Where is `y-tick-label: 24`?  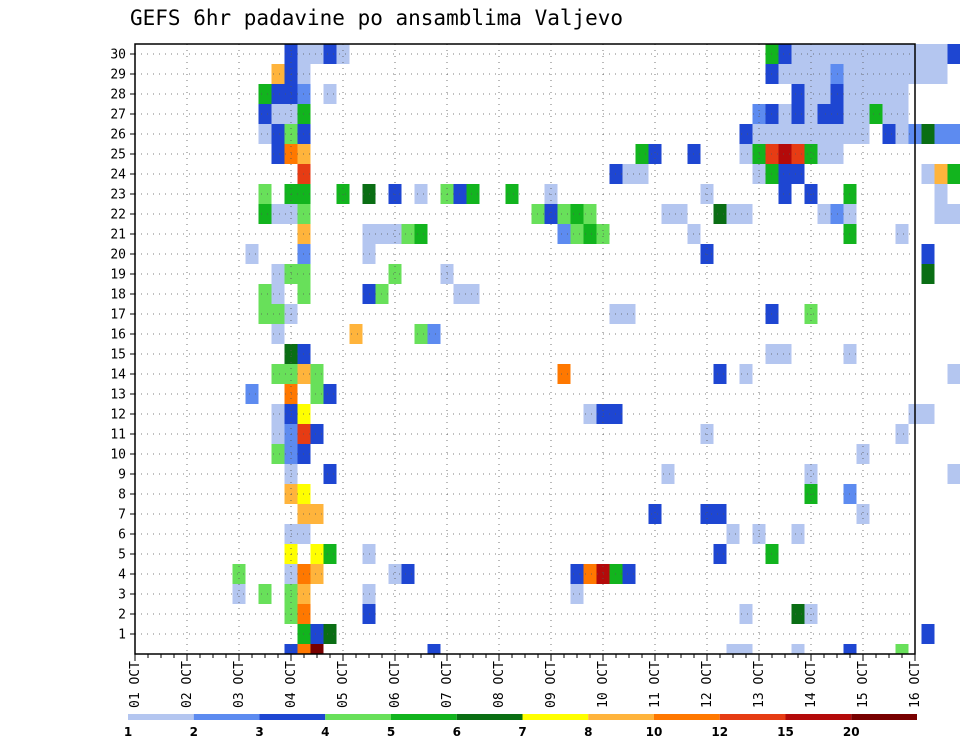
y-tick-label: 24 is located at coordinates (118, 175).